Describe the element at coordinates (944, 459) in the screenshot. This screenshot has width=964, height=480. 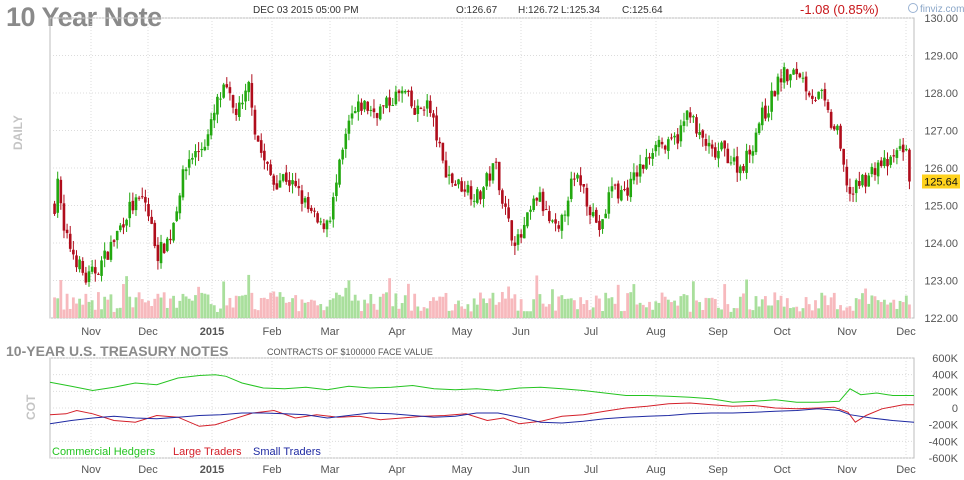
I see `cot-y-tick: -600K` at that location.